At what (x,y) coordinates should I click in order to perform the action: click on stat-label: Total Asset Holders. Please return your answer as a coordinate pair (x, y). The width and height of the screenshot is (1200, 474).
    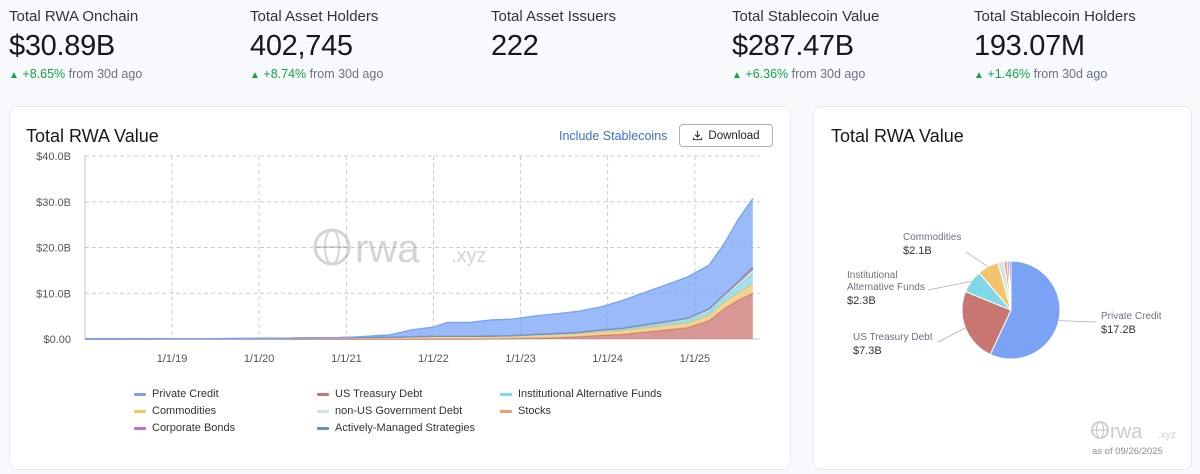
    Looking at the image, I should click on (314, 16).